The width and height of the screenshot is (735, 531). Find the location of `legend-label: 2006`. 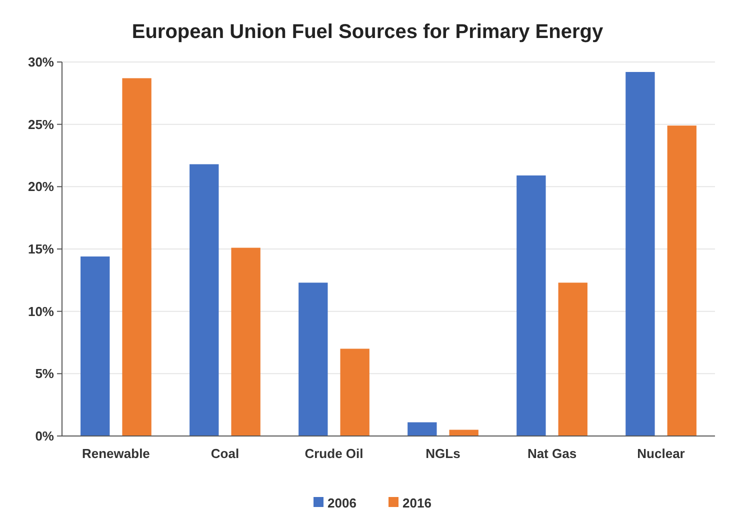

legend-label: 2006 is located at coordinates (342, 503).